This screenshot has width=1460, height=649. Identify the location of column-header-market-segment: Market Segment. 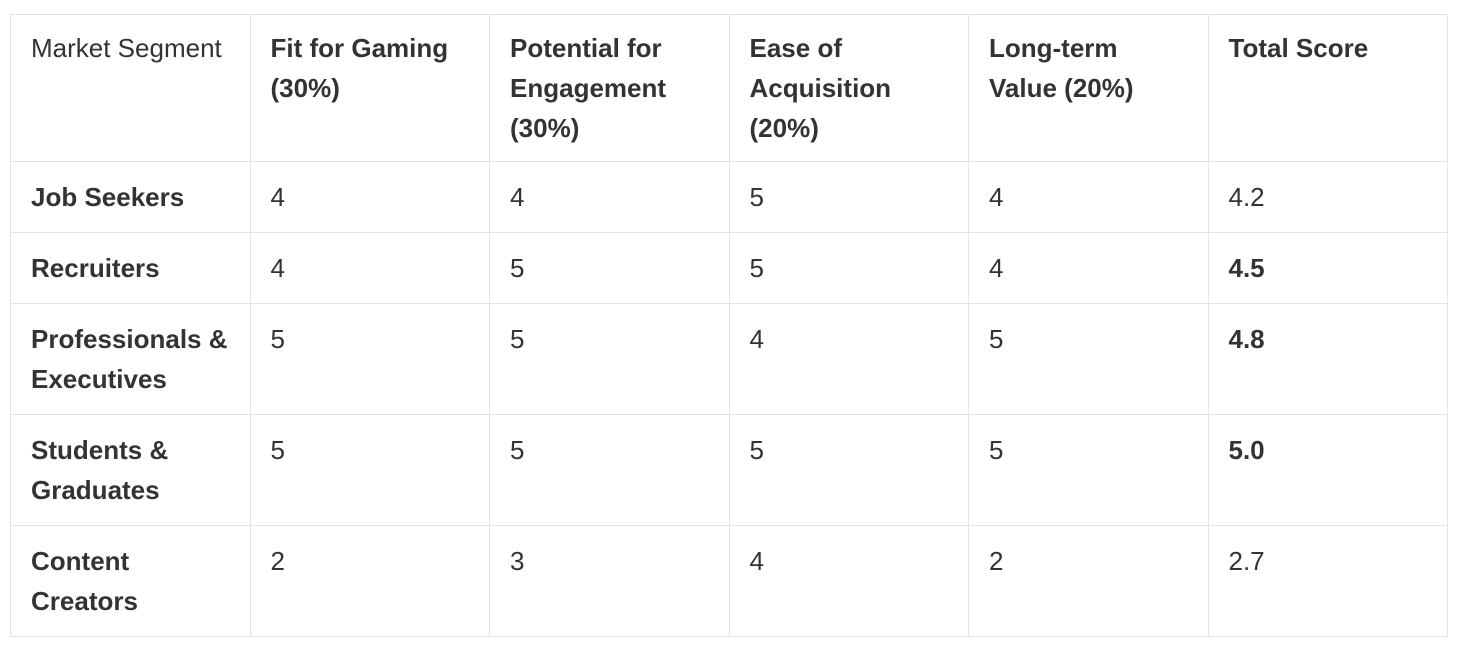
(130, 88).